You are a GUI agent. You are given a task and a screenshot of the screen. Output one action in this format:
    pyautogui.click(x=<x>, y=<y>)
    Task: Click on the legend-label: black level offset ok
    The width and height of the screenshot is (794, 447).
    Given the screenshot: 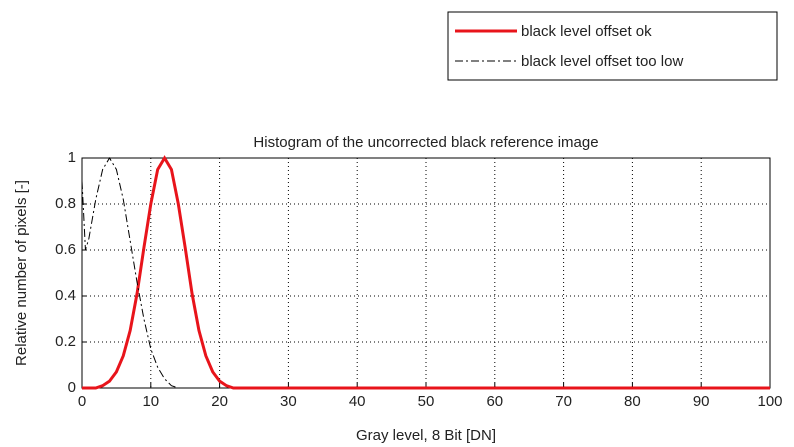 What is the action you would take?
    pyautogui.click(x=586, y=31)
    